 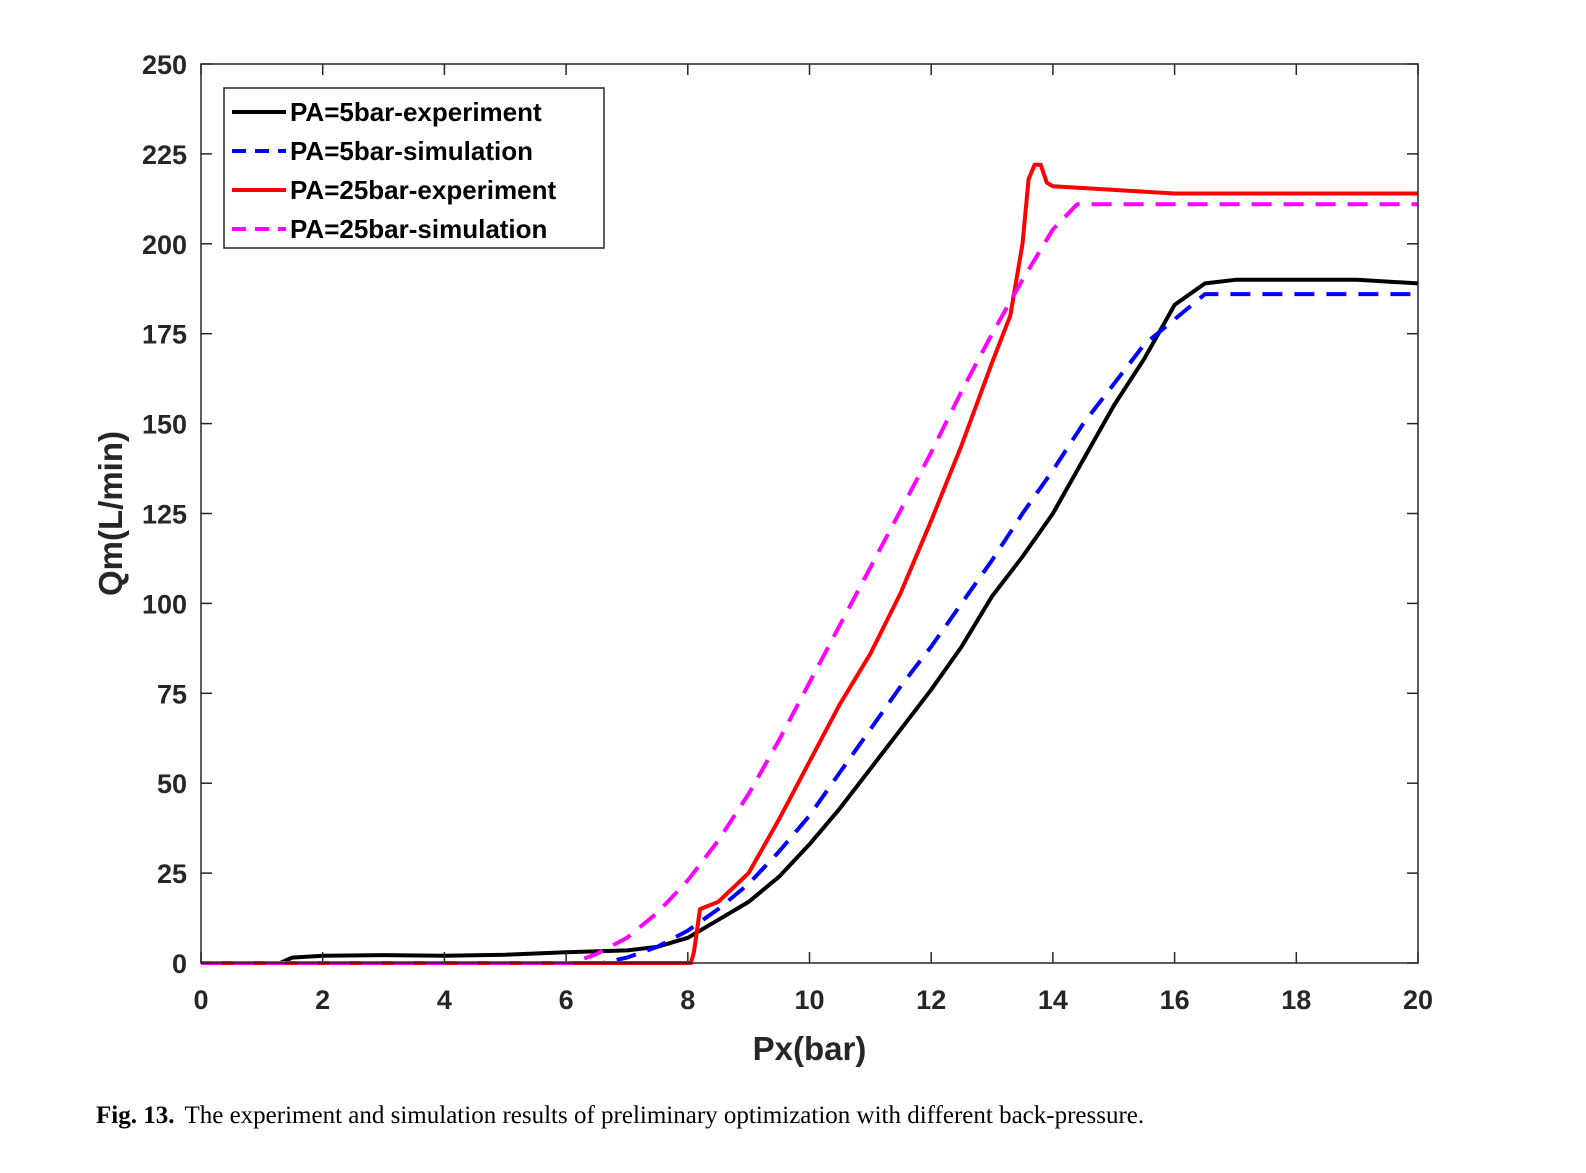 I want to click on x-tick-label: 18, so click(x=1296, y=1000).